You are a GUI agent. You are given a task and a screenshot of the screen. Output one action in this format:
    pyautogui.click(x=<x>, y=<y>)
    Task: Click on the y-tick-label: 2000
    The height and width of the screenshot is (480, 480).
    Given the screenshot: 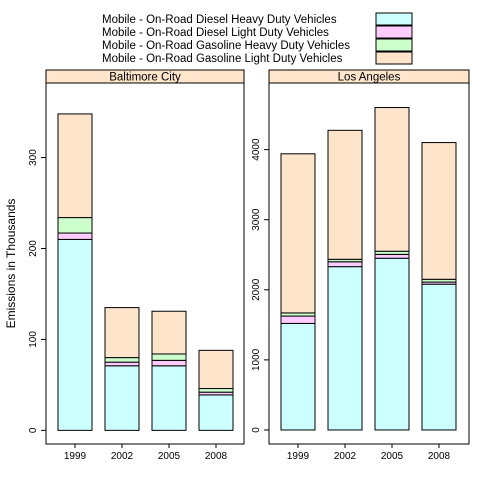 What is the action you would take?
    pyautogui.click(x=256, y=289)
    